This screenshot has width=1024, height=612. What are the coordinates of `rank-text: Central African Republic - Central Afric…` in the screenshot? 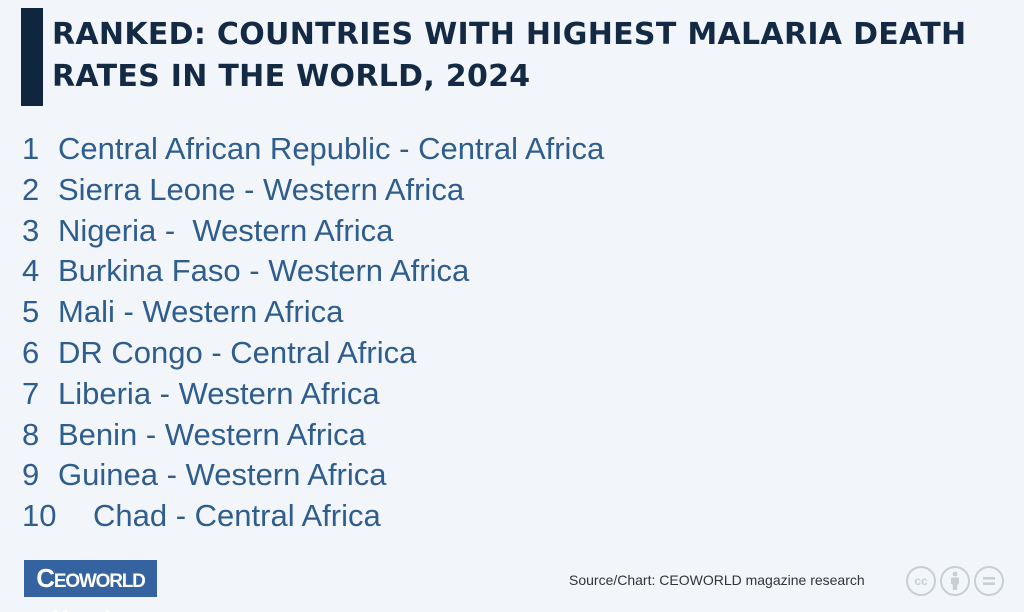 It's located at (331, 148).